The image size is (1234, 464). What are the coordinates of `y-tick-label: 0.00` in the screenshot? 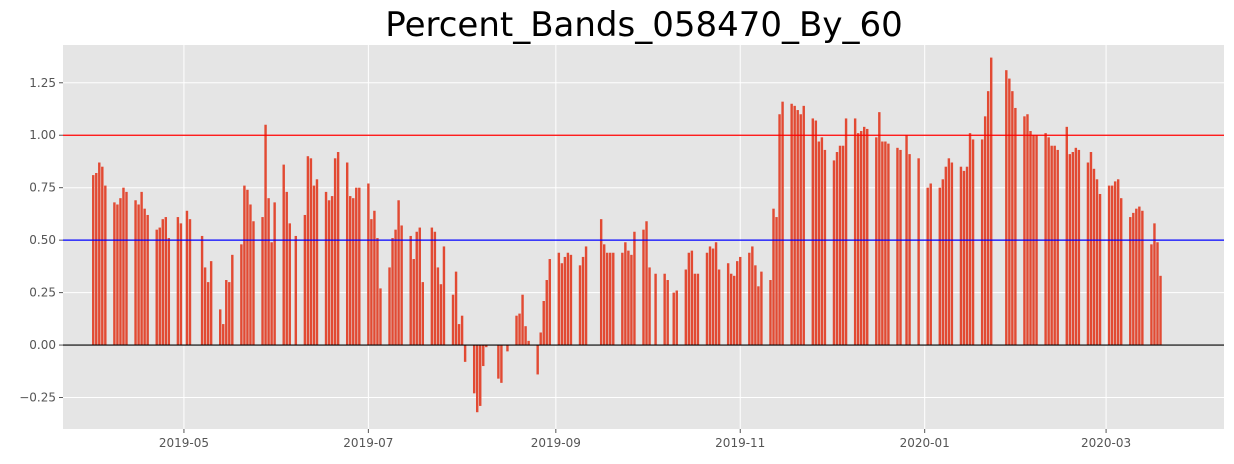 It's located at (42, 345).